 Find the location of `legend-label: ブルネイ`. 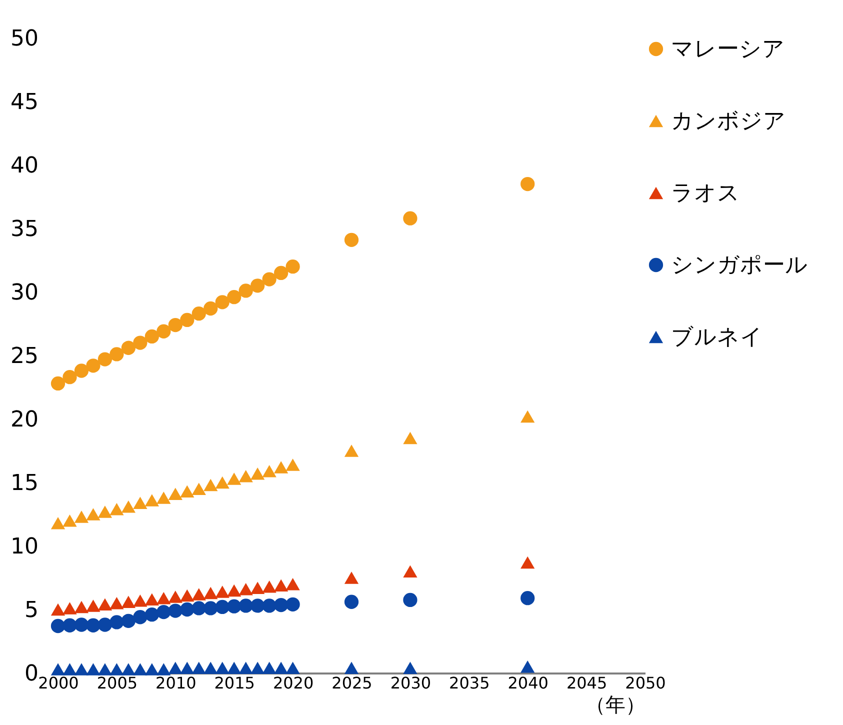

legend-label: ブルネイ is located at coordinates (717, 337).